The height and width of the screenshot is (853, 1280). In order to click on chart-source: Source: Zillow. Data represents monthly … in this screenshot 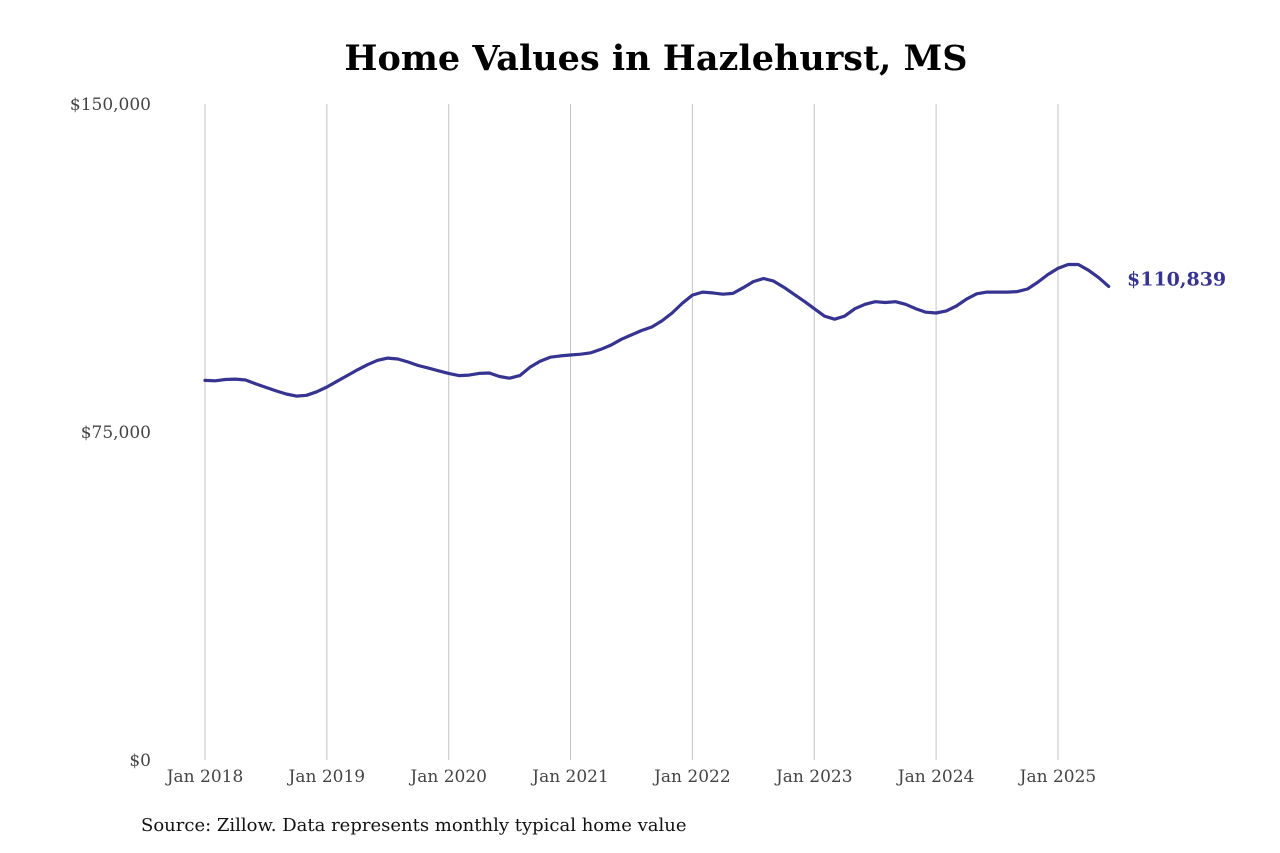, I will do `click(414, 825)`.